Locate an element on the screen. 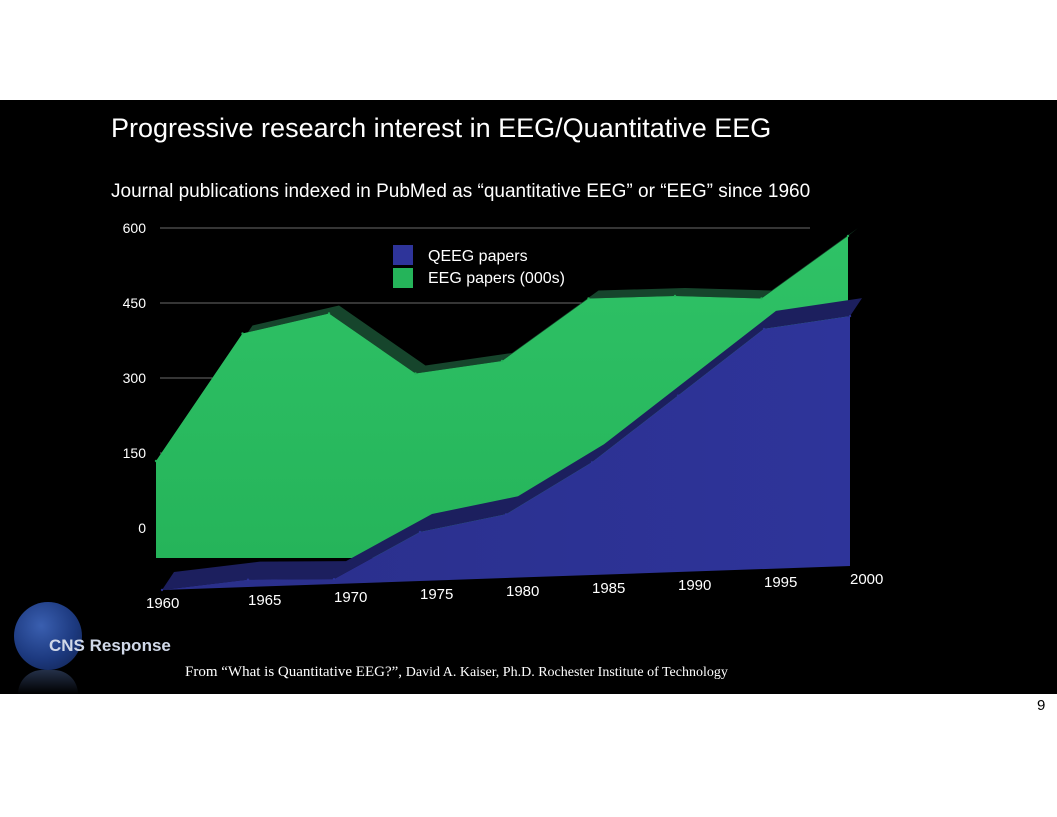 This screenshot has height=817, width=1057. eeg-point-1995 is located at coordinates (761, 298).